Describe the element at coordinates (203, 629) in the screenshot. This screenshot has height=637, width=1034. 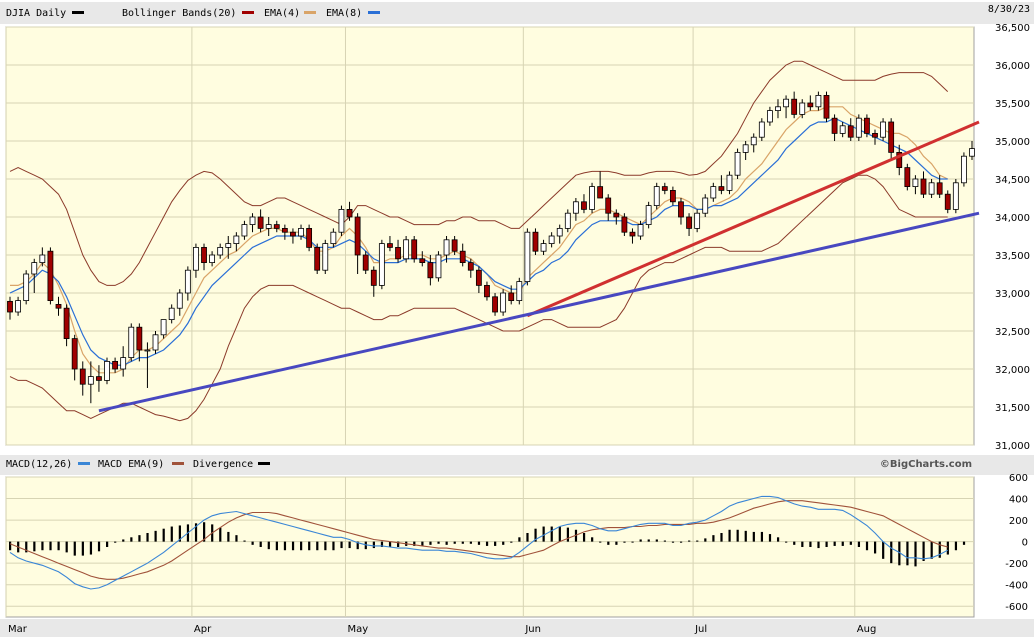
I see `month-tick-label: Apr` at that location.